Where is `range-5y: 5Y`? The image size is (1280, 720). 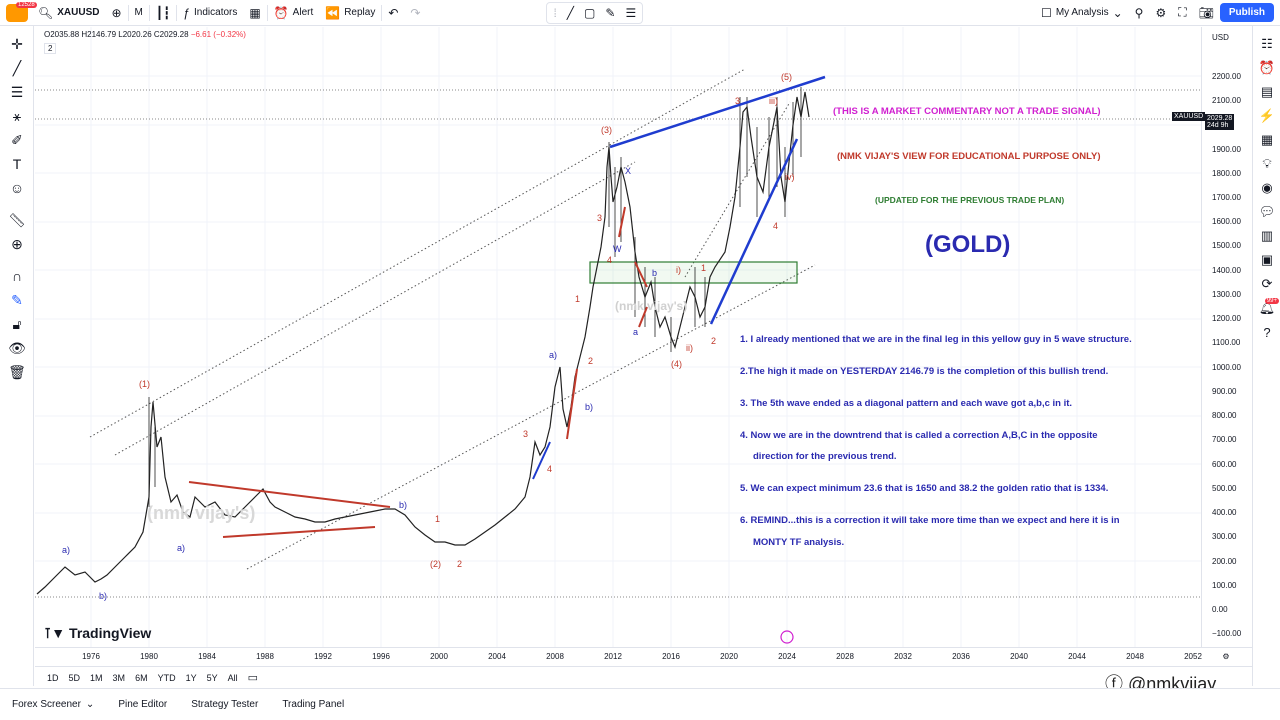 range-5y: 5Y is located at coordinates (212, 677).